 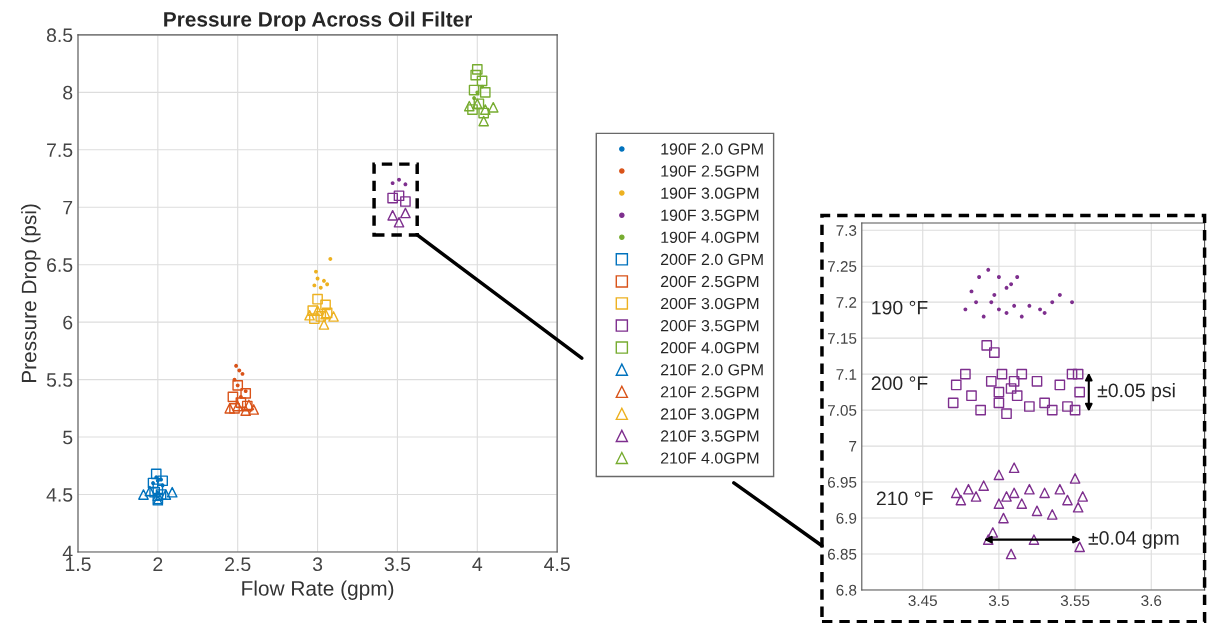 What do you see at coordinates (709, 458) in the screenshot?
I see `legend-label: 210F 4.0GPM` at bounding box center [709, 458].